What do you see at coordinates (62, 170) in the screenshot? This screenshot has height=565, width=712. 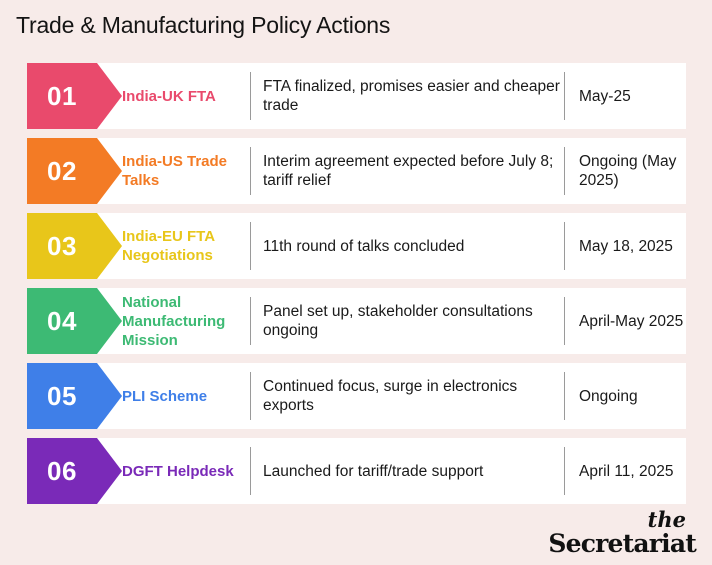 I see `row-number: 02` at bounding box center [62, 170].